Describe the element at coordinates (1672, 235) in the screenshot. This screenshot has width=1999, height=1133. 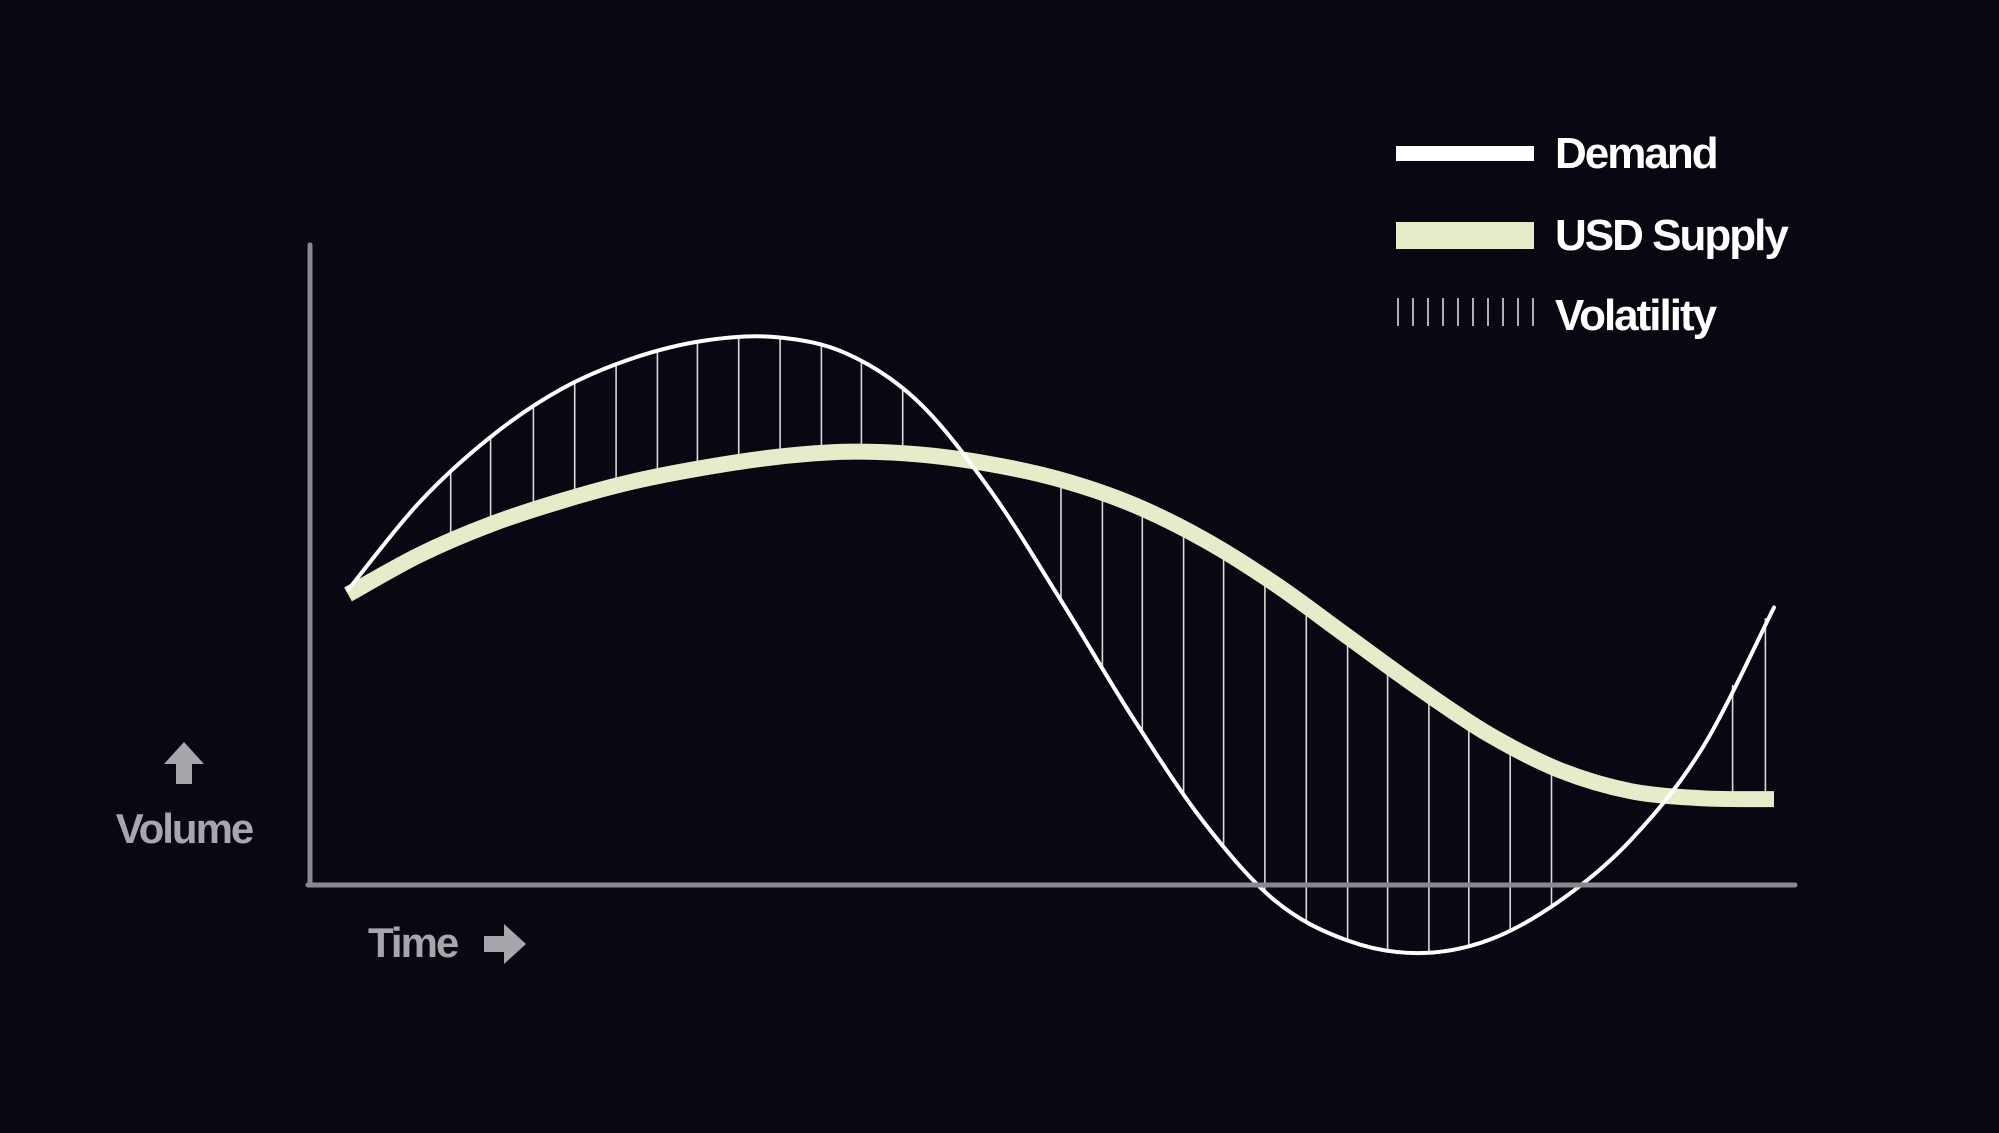
I see `legend-usd-supply-label: USD Supply` at that location.